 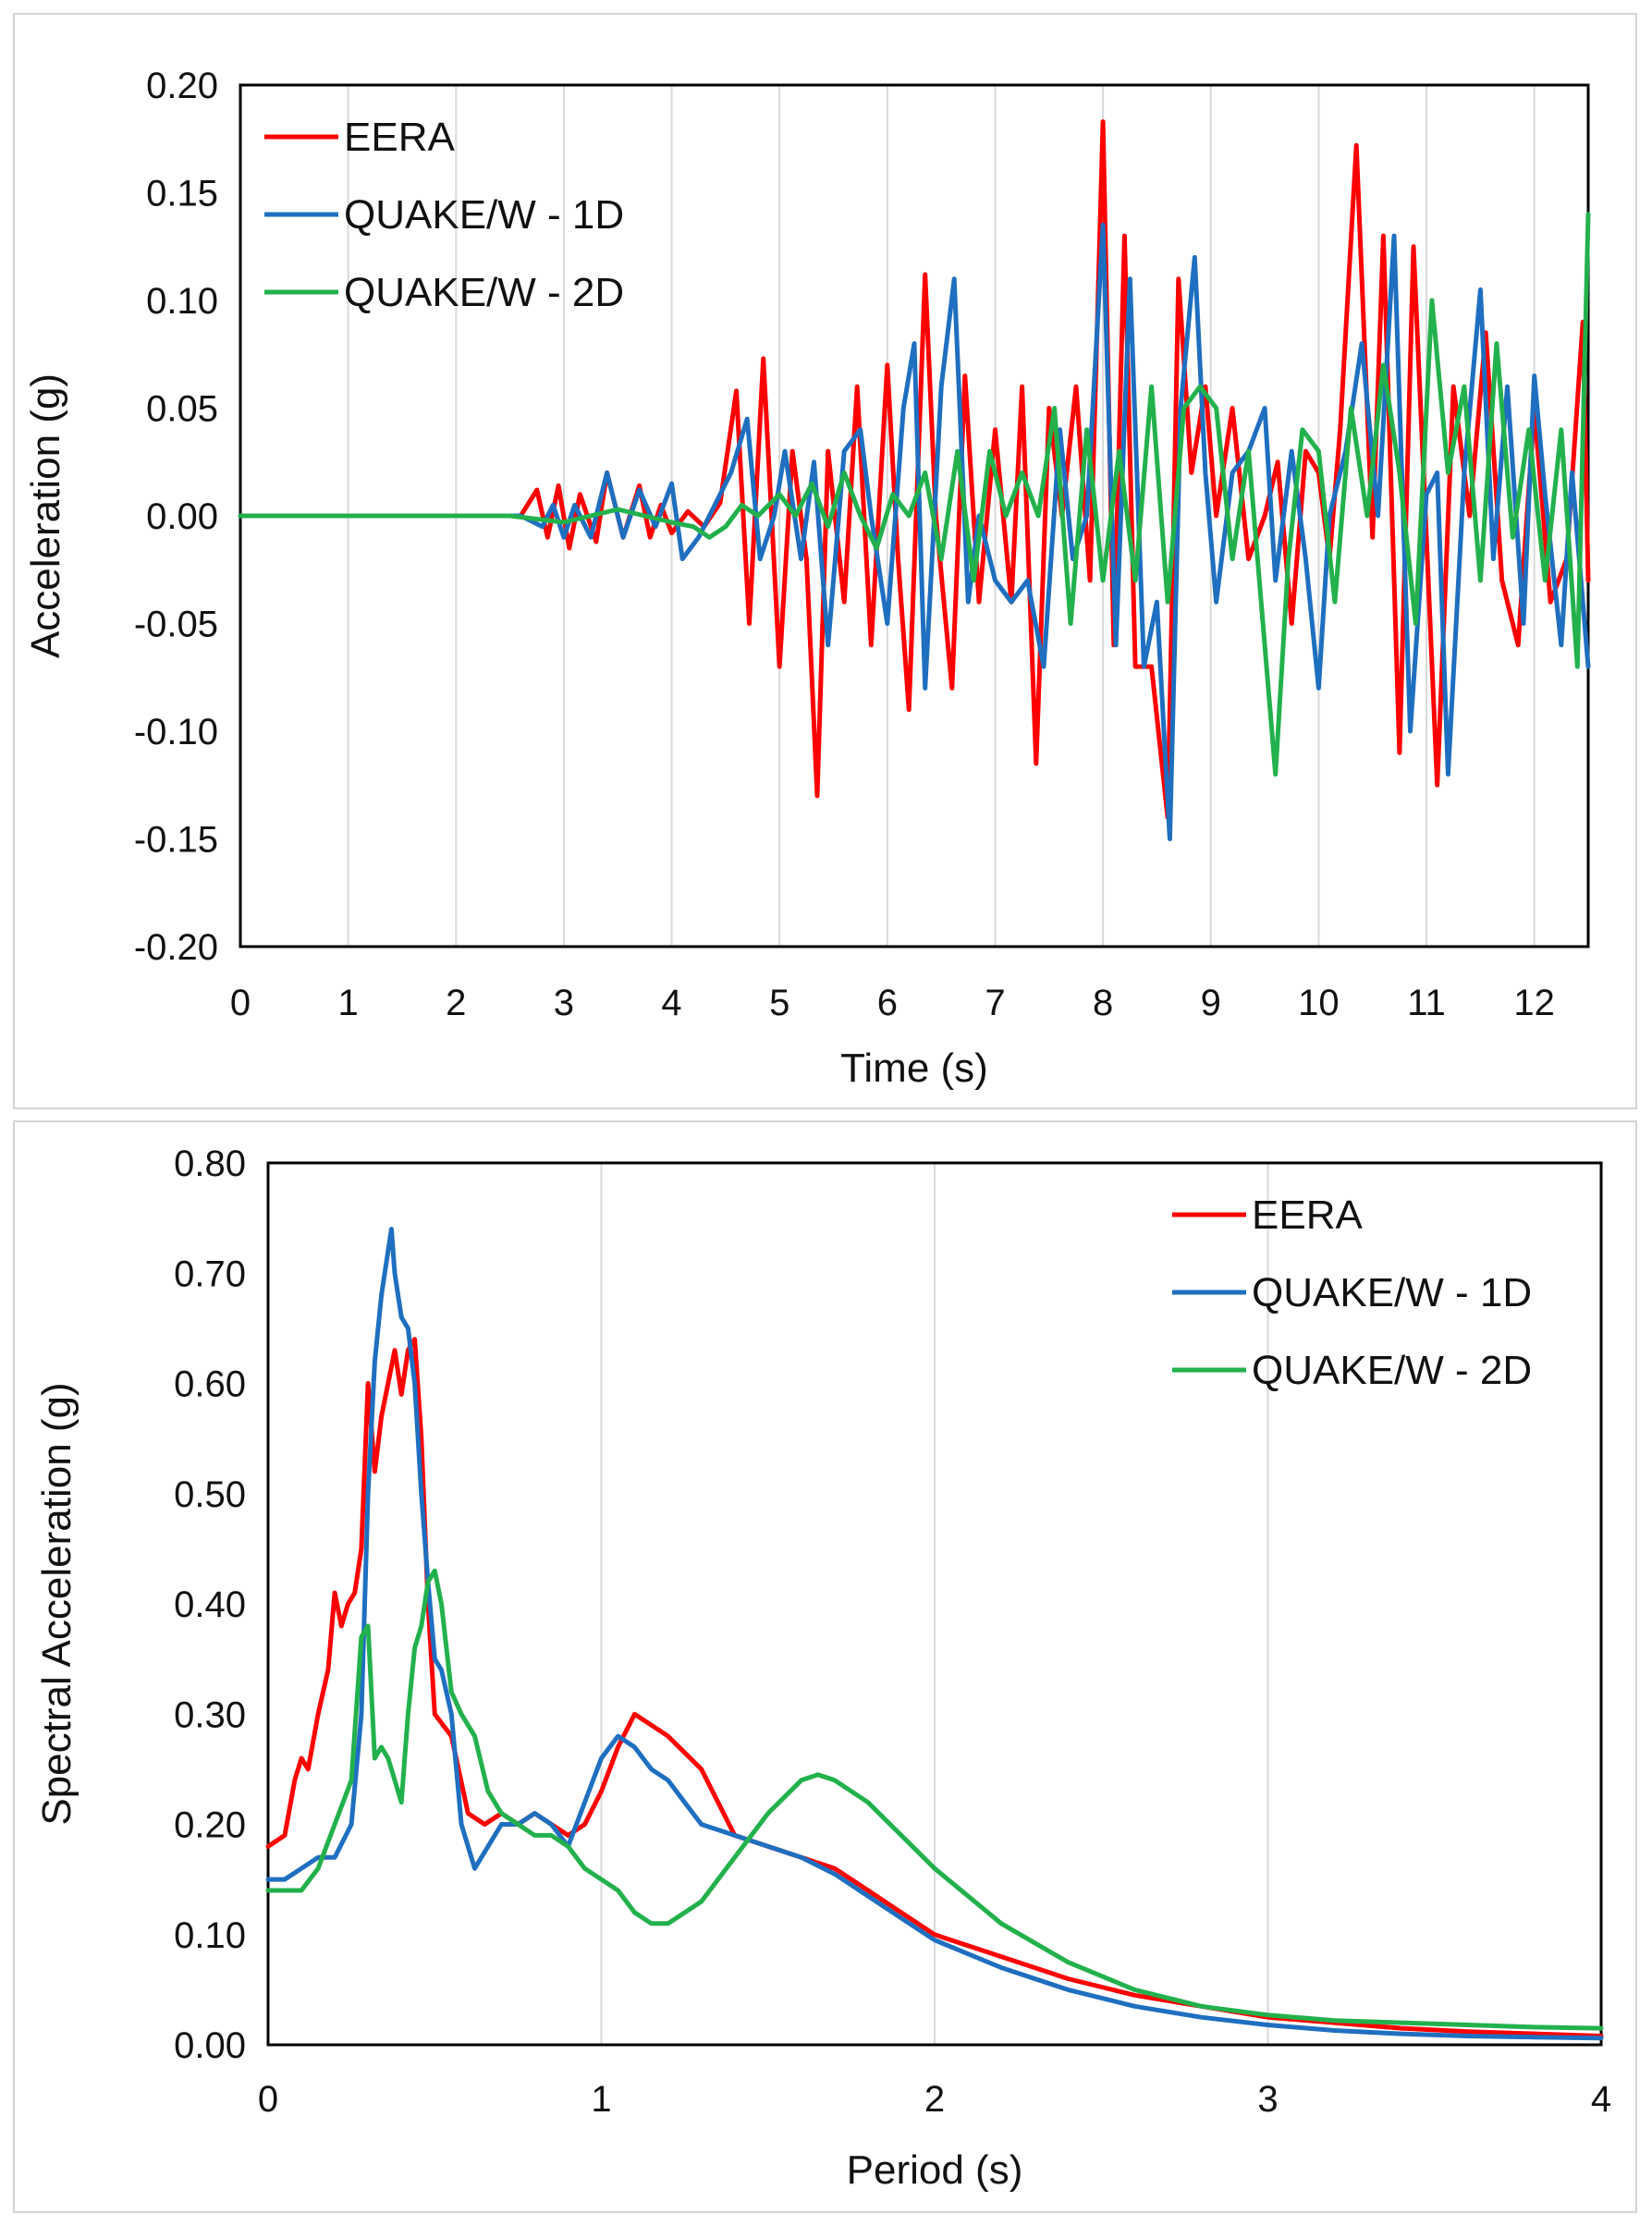 I want to click on y-tick-label: 0.05, so click(x=182, y=409).